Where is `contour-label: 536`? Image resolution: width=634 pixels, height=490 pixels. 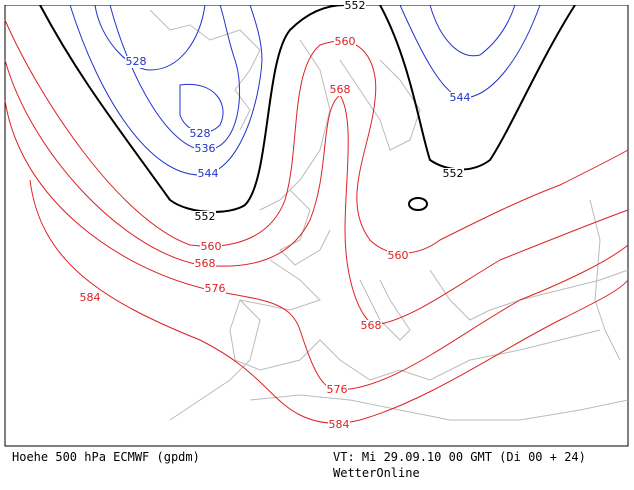 contour-label: 536 is located at coordinates (205, 148).